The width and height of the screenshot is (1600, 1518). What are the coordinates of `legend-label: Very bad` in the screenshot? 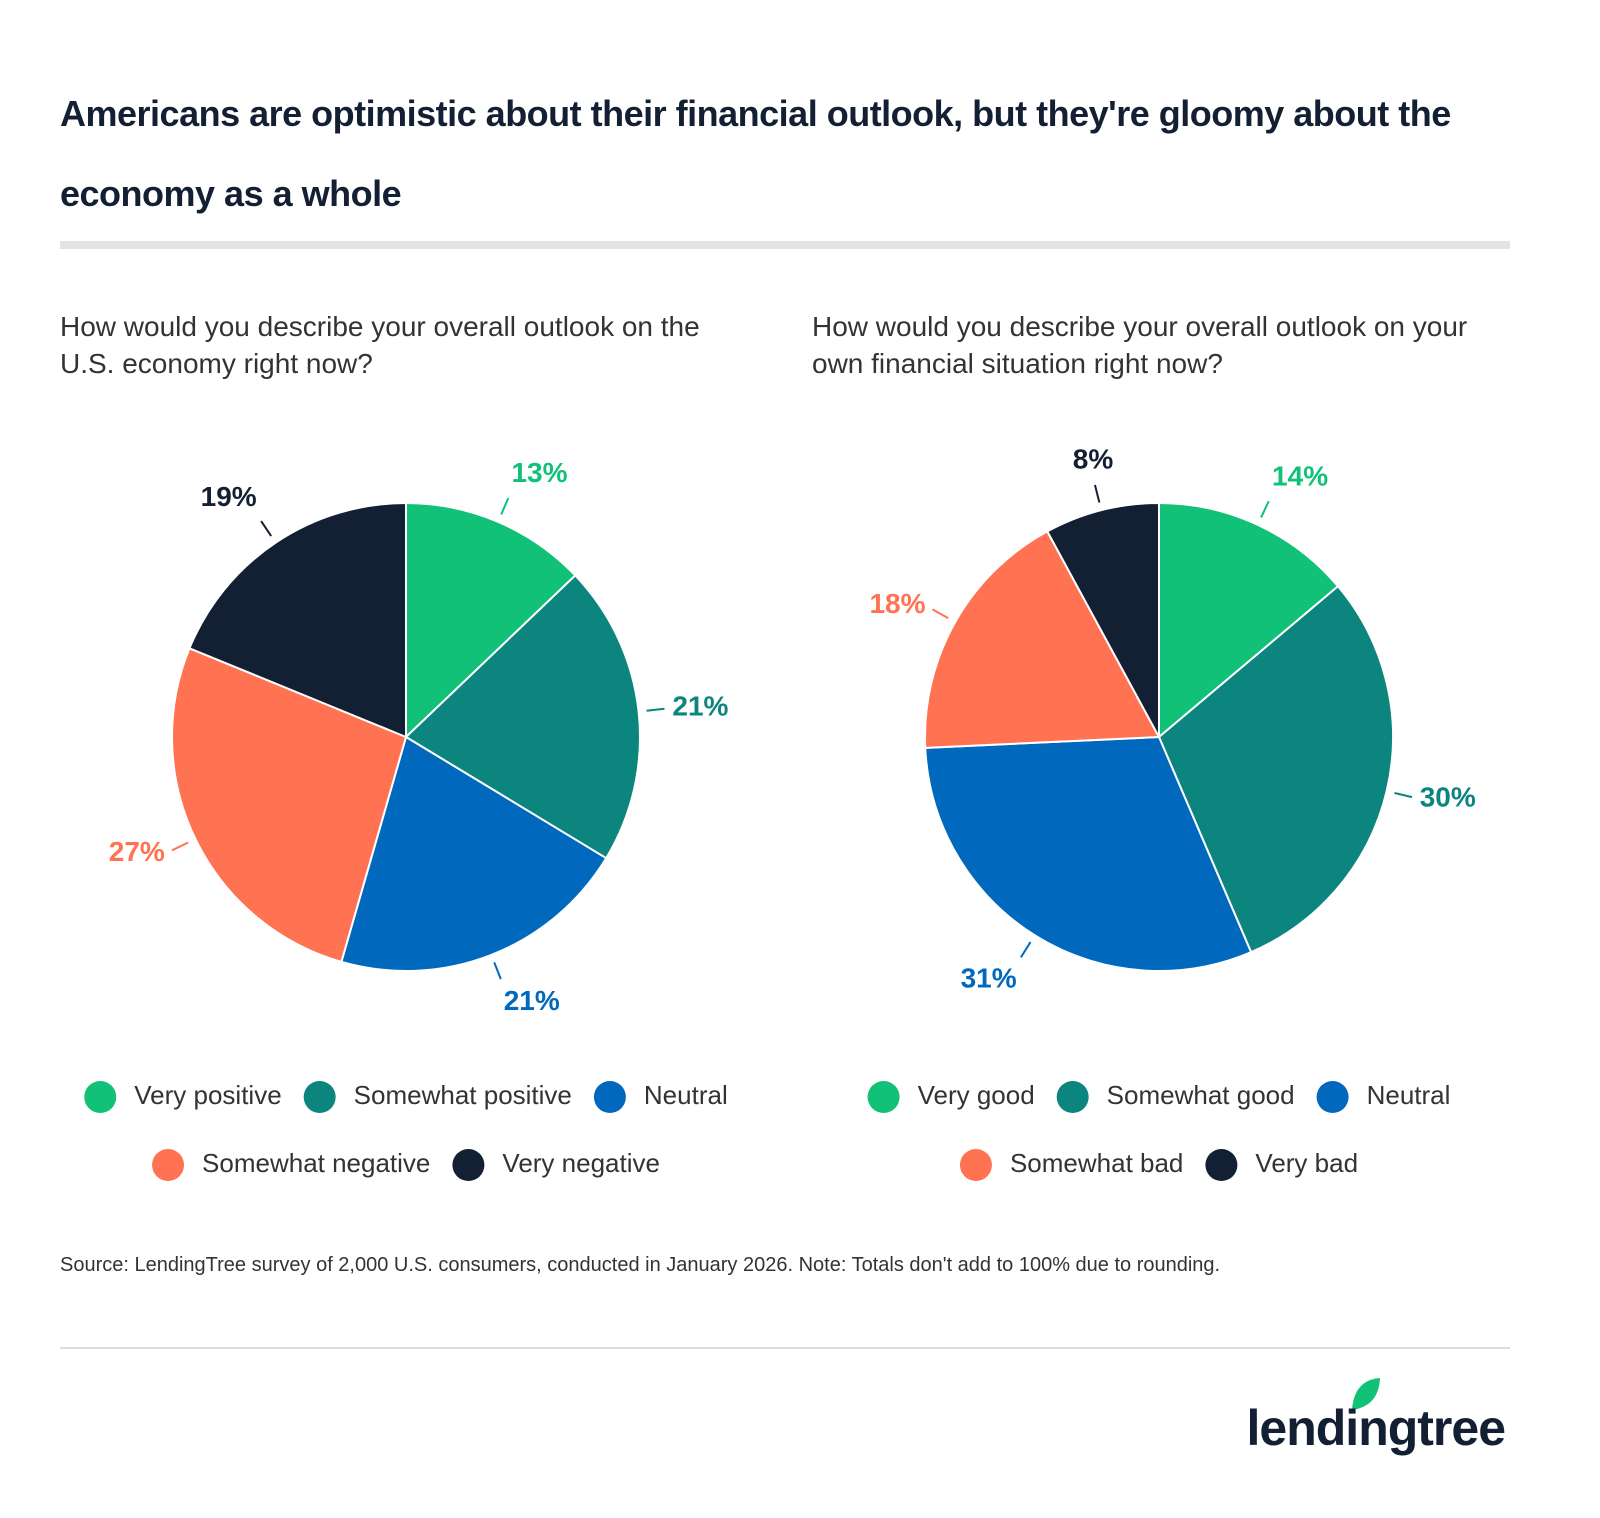 It's located at (1306, 1163).